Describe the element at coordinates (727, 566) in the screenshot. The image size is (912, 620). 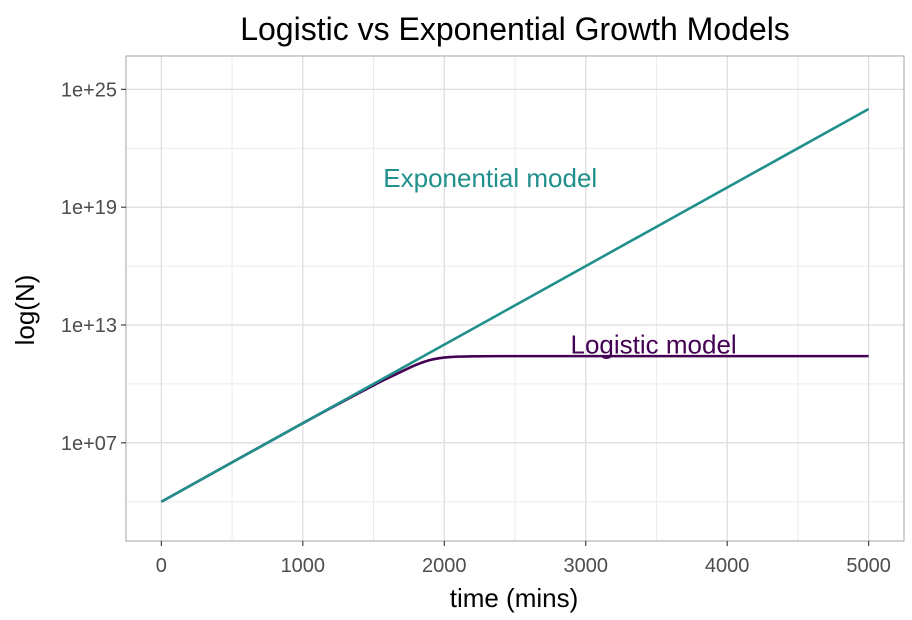
I see `x-tick-label: 4000` at that location.